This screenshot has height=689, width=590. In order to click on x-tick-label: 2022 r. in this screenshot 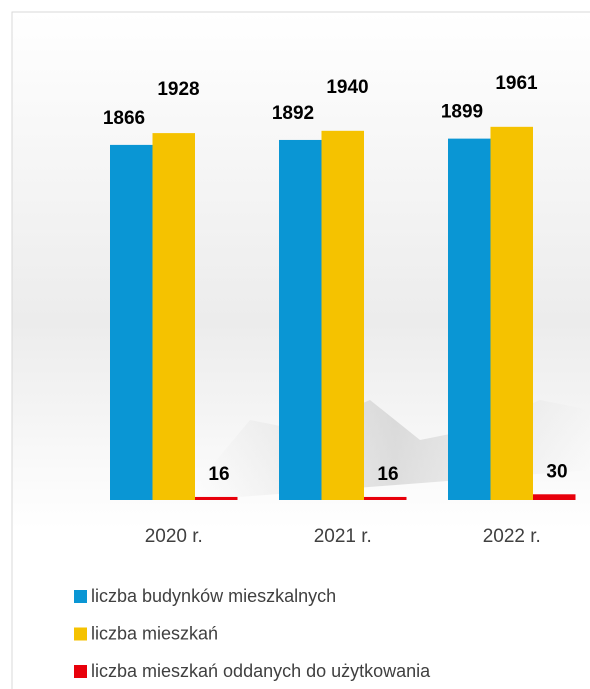, I will do `click(512, 536)`.